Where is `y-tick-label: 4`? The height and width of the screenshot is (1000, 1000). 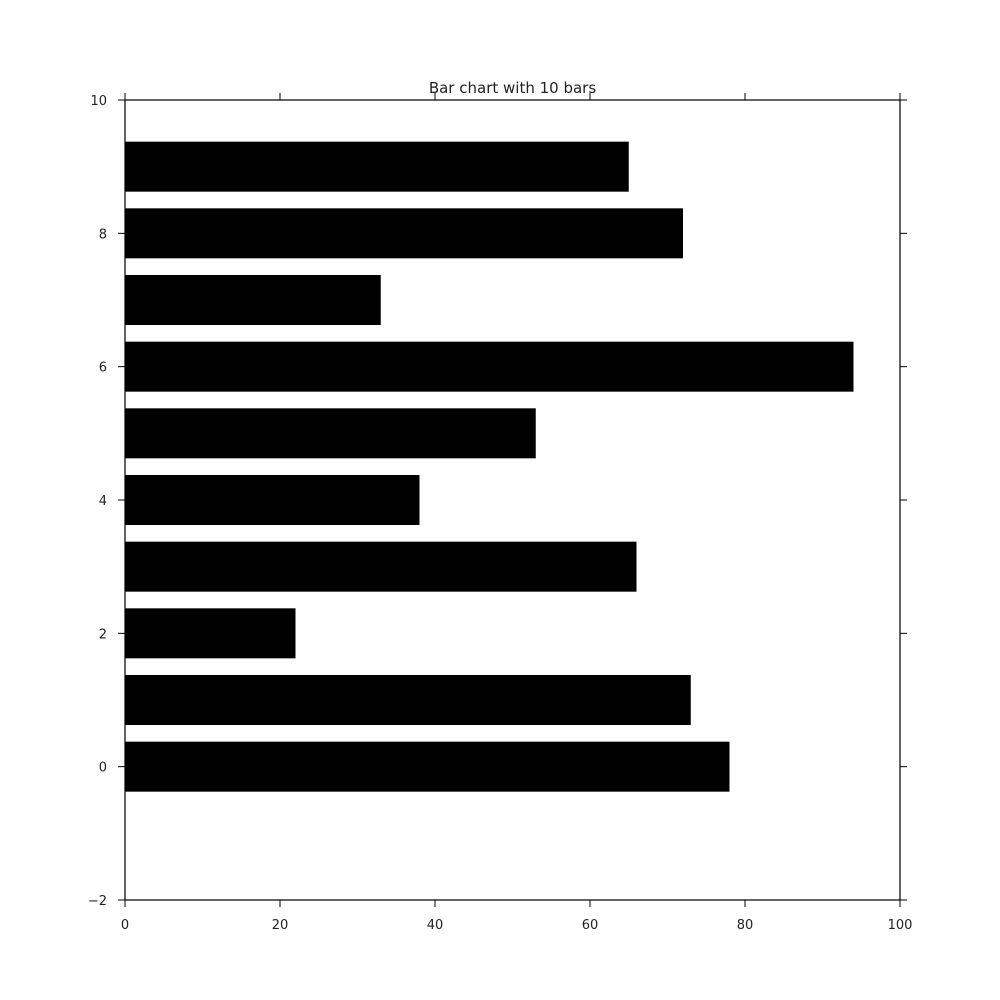
y-tick-label: 4 is located at coordinates (103, 501).